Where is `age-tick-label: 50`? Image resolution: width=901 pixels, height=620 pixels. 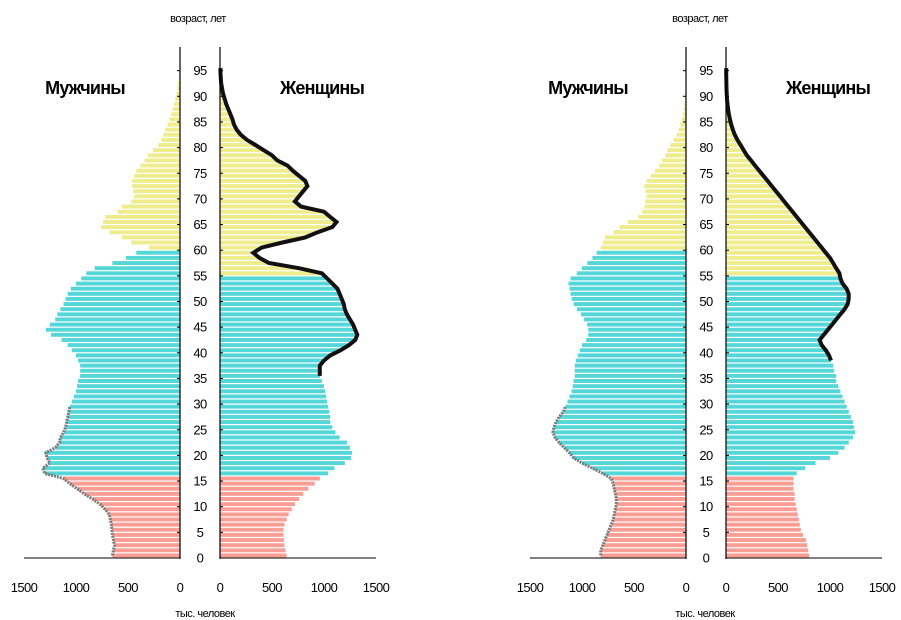
age-tick-label: 50 is located at coordinates (706, 301).